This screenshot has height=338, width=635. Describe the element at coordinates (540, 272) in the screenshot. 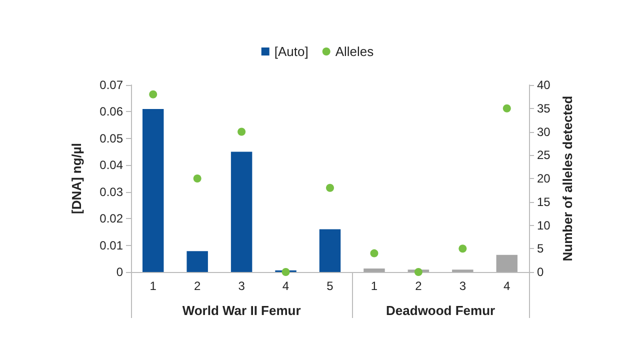

I see `y2-tick-label: 0` at that location.